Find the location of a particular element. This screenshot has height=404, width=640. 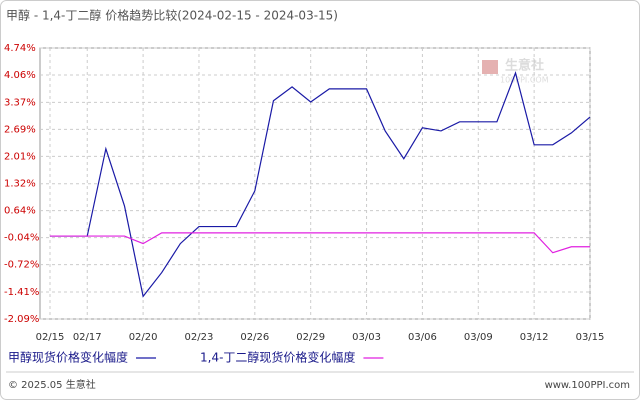

y-tick-label: 4.06% is located at coordinates (20, 75).